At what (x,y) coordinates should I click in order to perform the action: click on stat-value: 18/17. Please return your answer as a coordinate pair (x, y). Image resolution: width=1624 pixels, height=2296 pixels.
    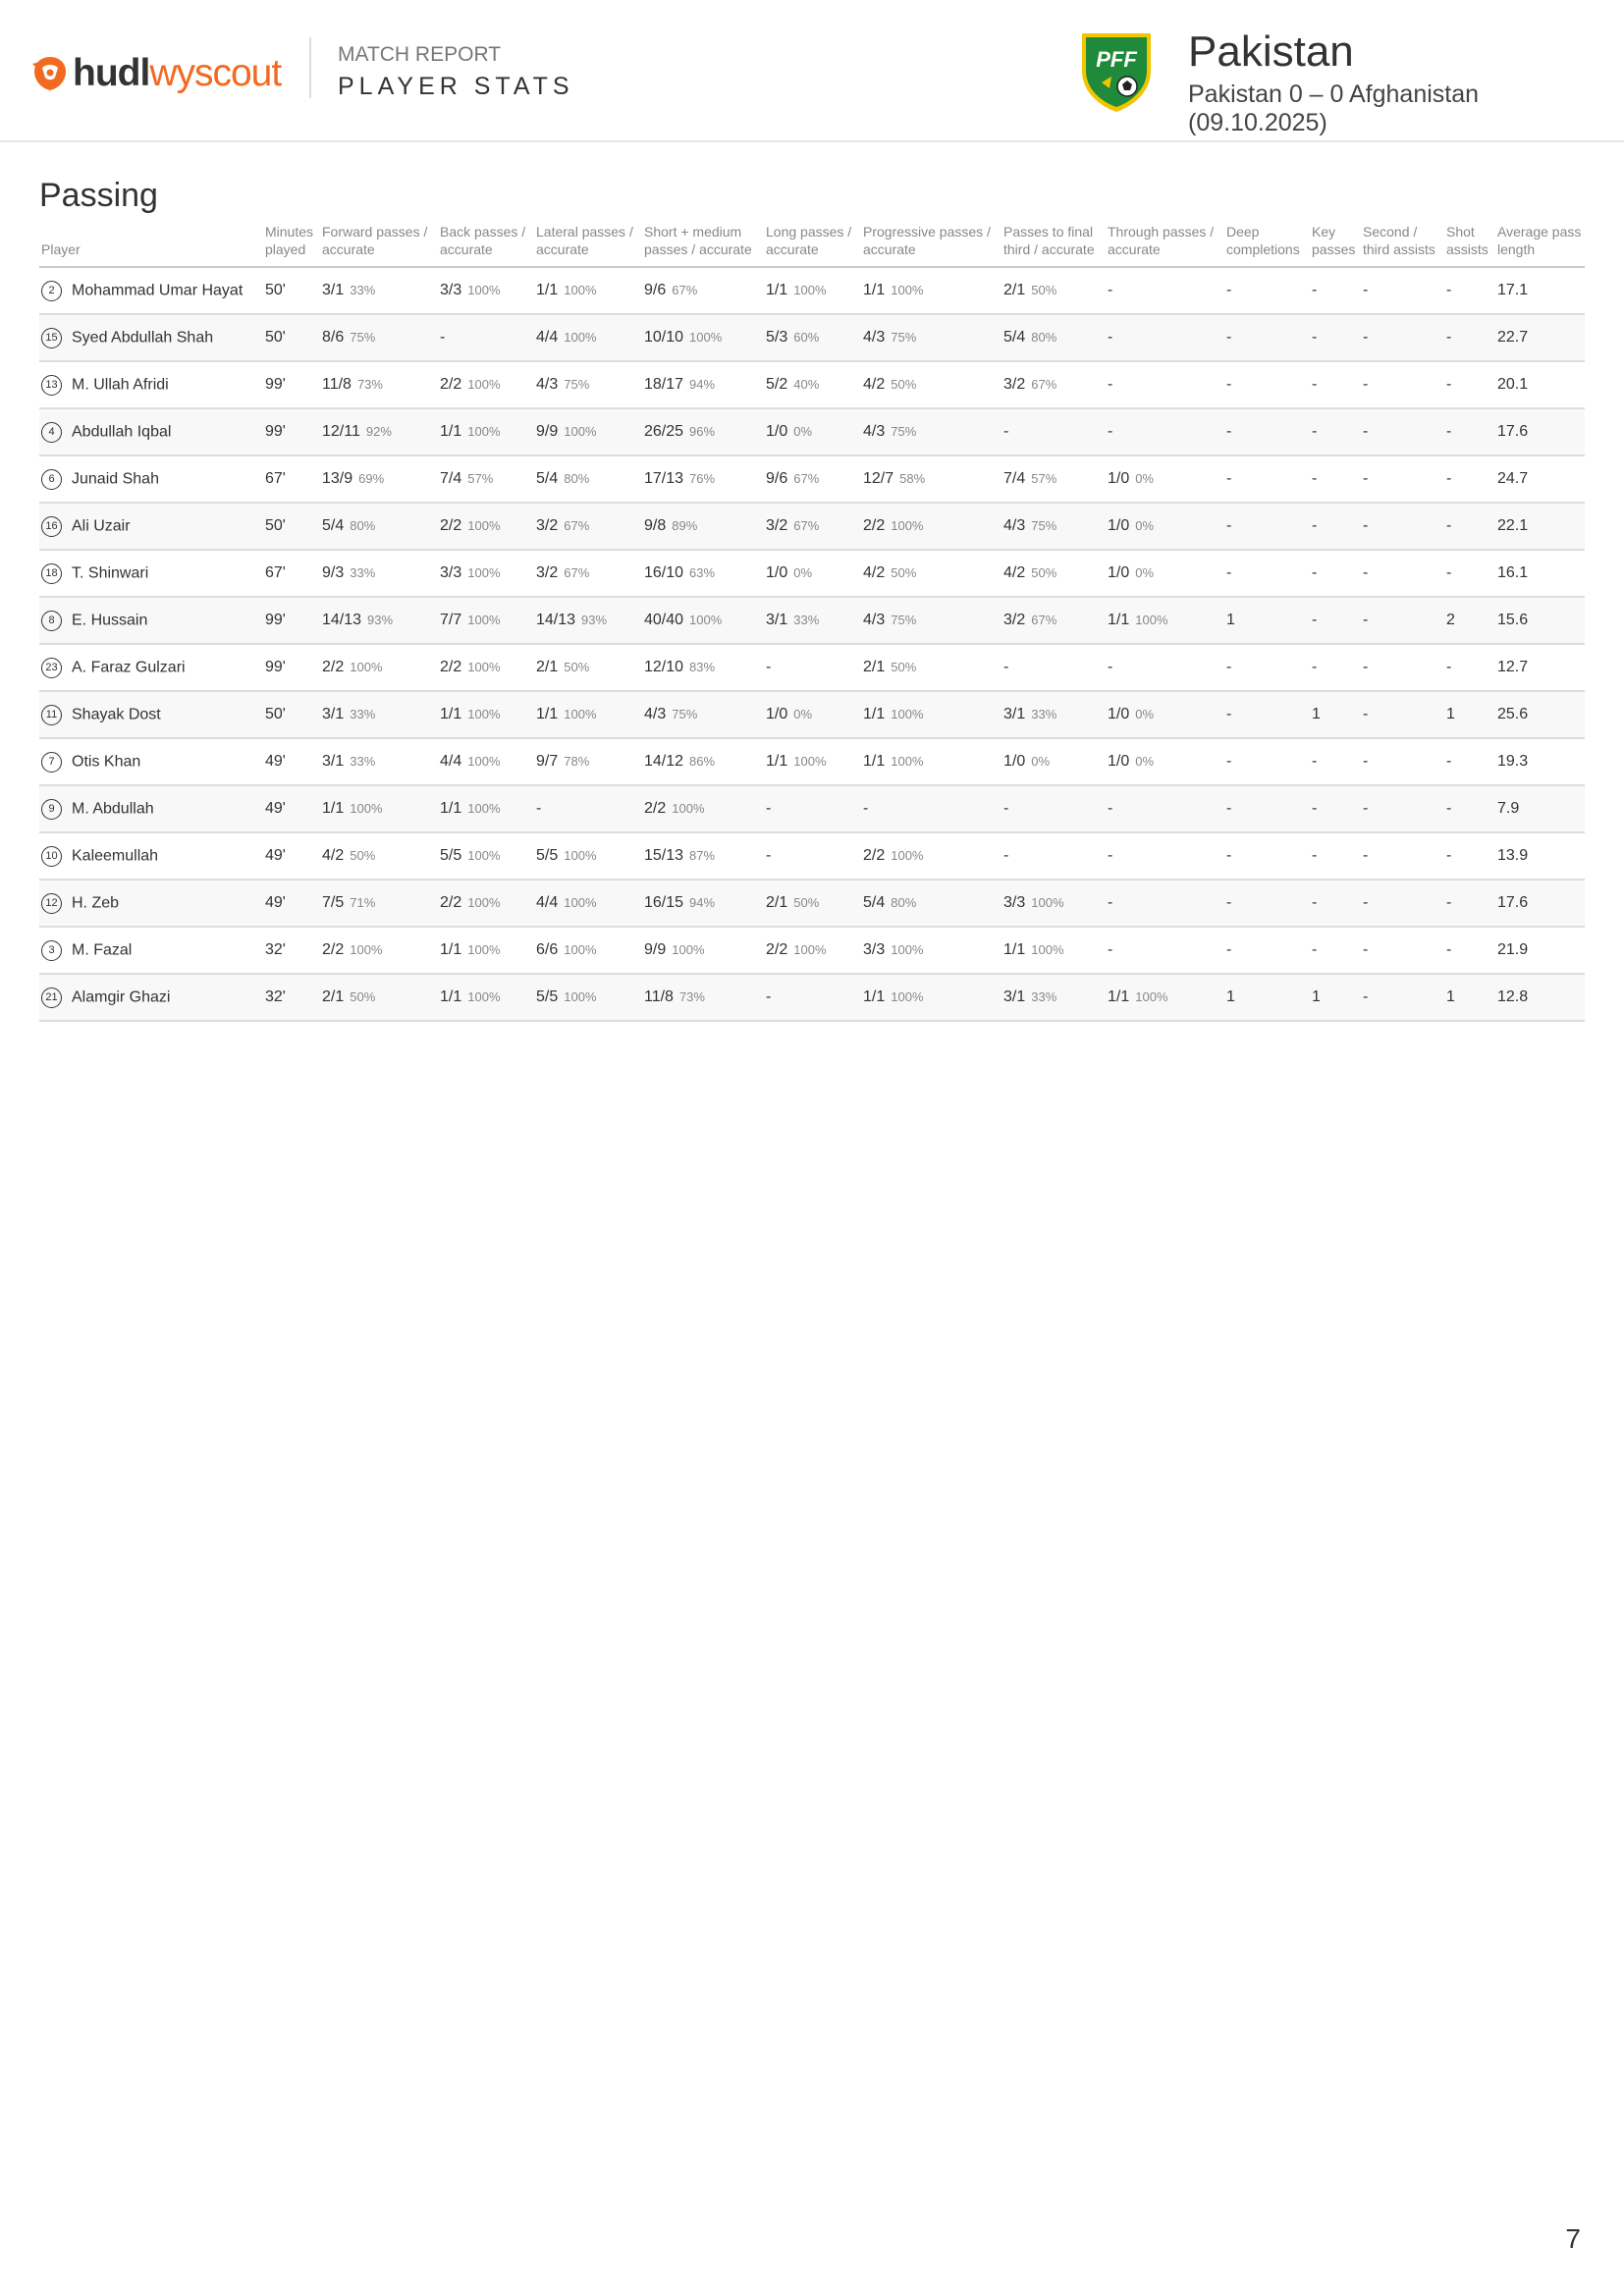
    Looking at the image, I should click on (664, 384).